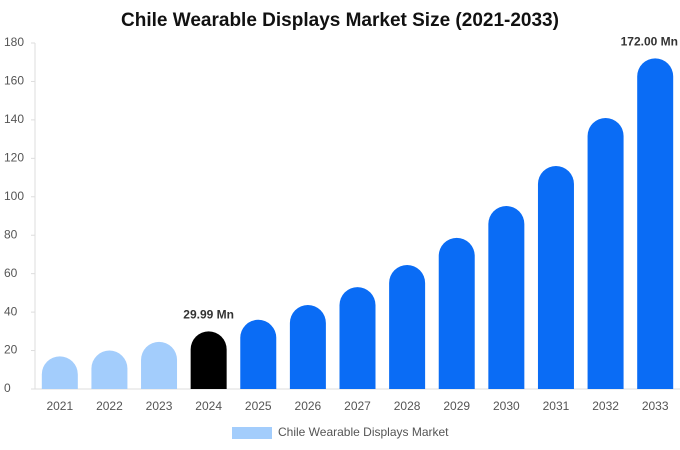 Image resolution: width=680 pixels, height=450 pixels. Describe the element at coordinates (363, 432) in the screenshot. I see `legend-label: Chile Wearable Displays Market` at that location.